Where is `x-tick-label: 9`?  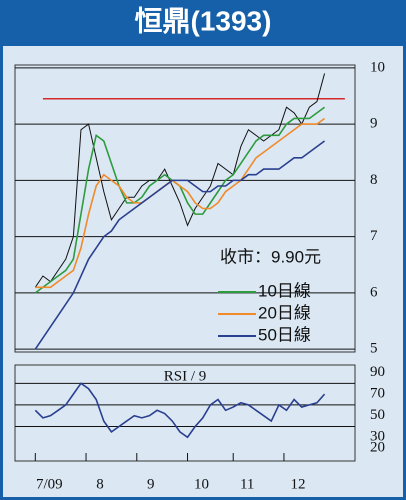
x-tick-label: 9 is located at coordinates (151, 484).